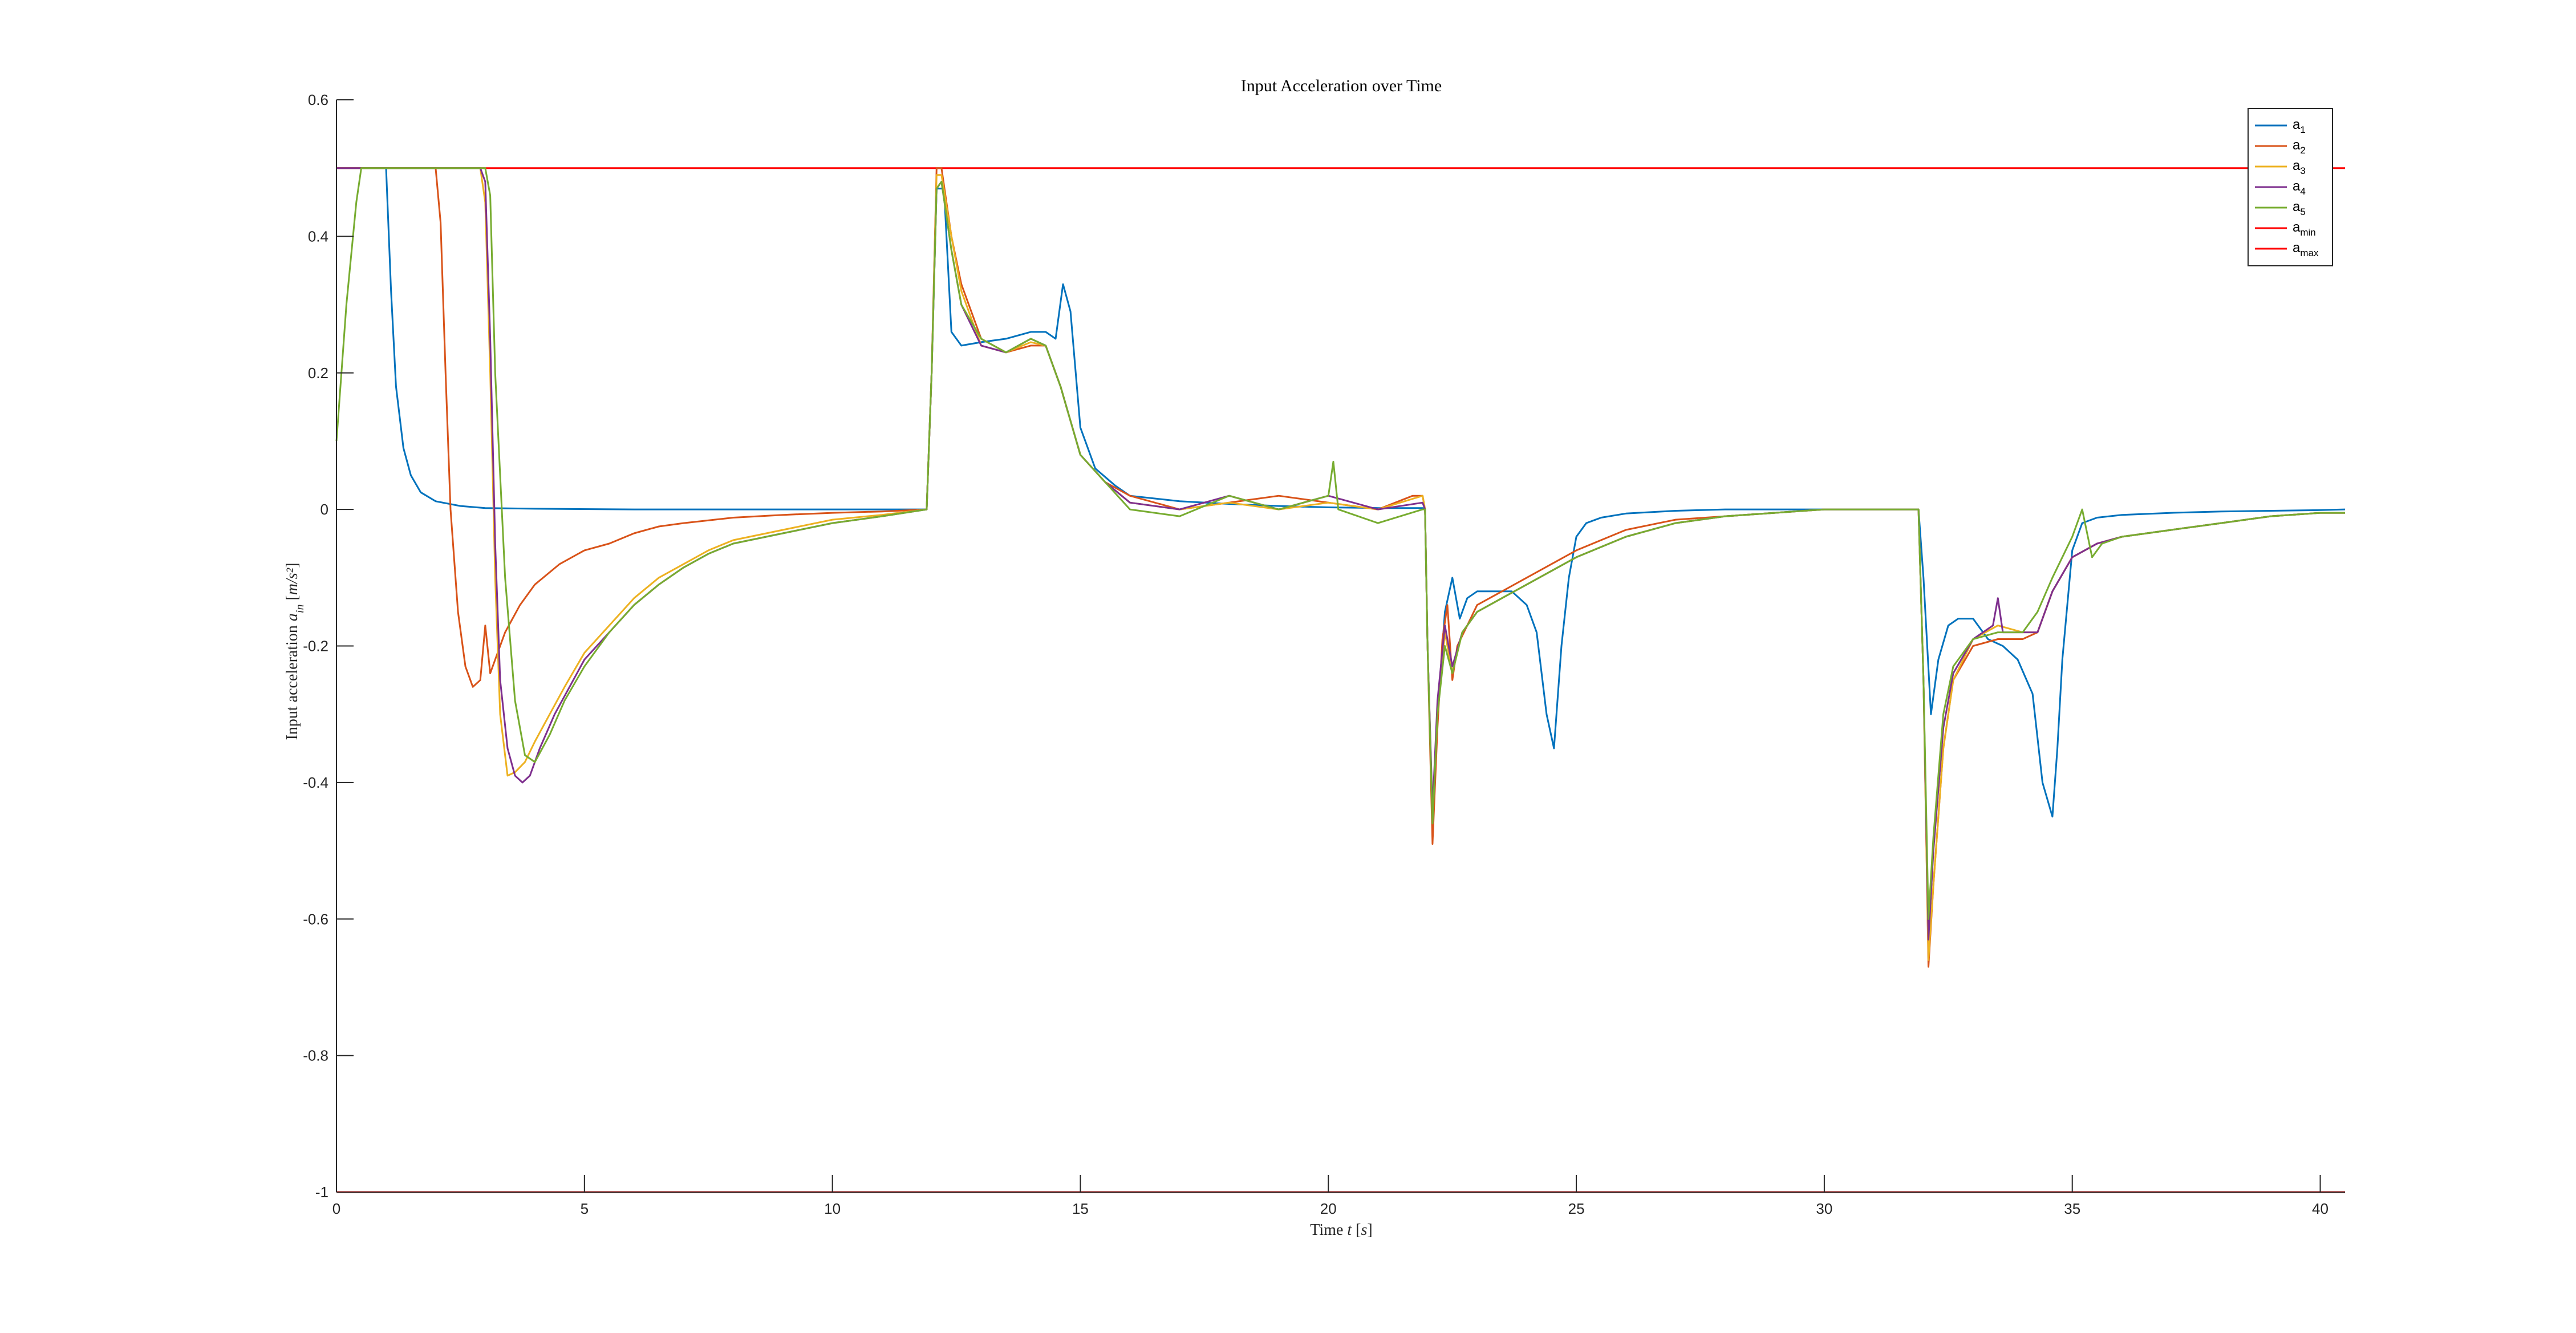  I want to click on x-axis-label: Time t [s], so click(1341, 1230).